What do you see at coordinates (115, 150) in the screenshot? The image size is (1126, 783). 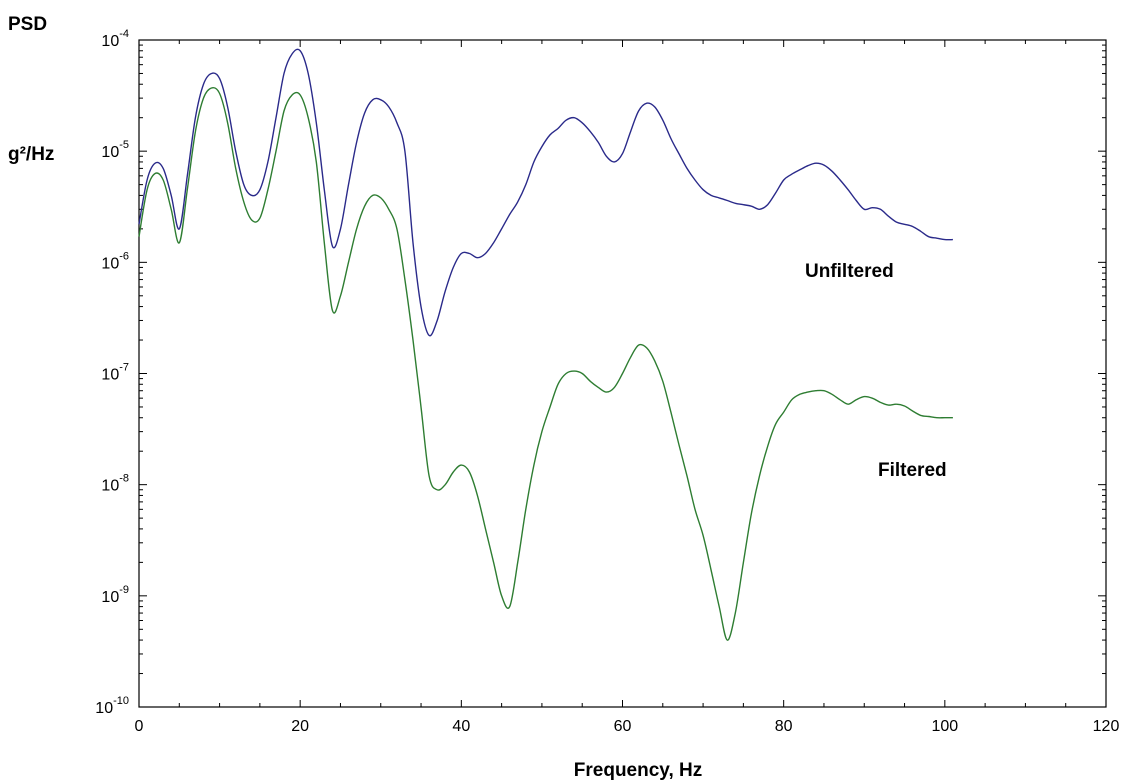 I see `y-tick-label: 10⁻⁵` at bounding box center [115, 150].